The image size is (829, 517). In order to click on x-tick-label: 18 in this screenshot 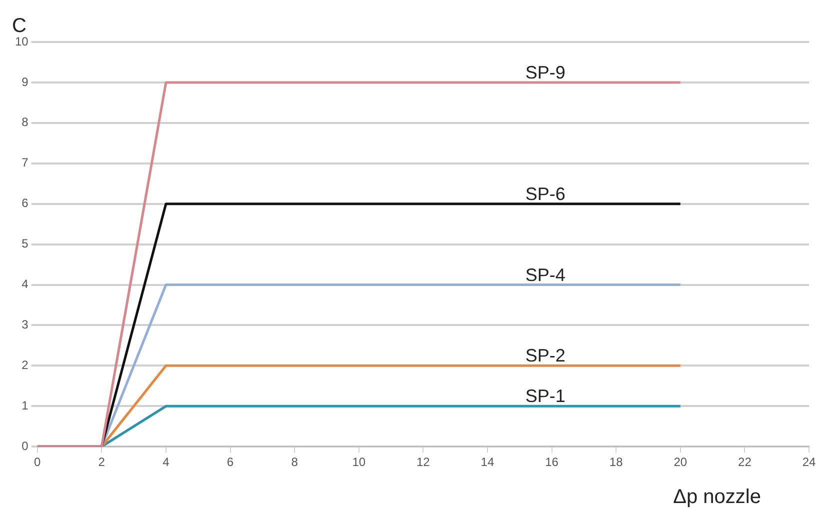, I will do `click(616, 462)`.